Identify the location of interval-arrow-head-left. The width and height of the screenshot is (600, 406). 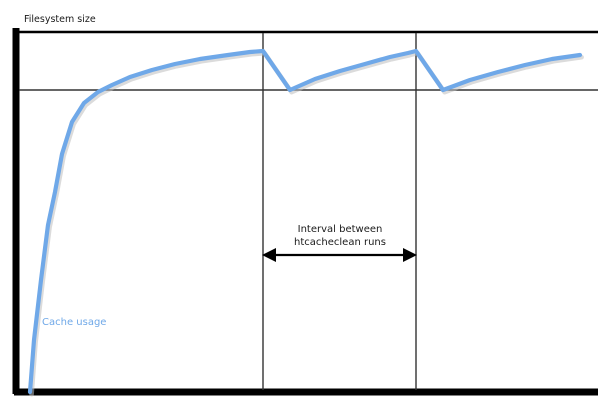
(269, 255).